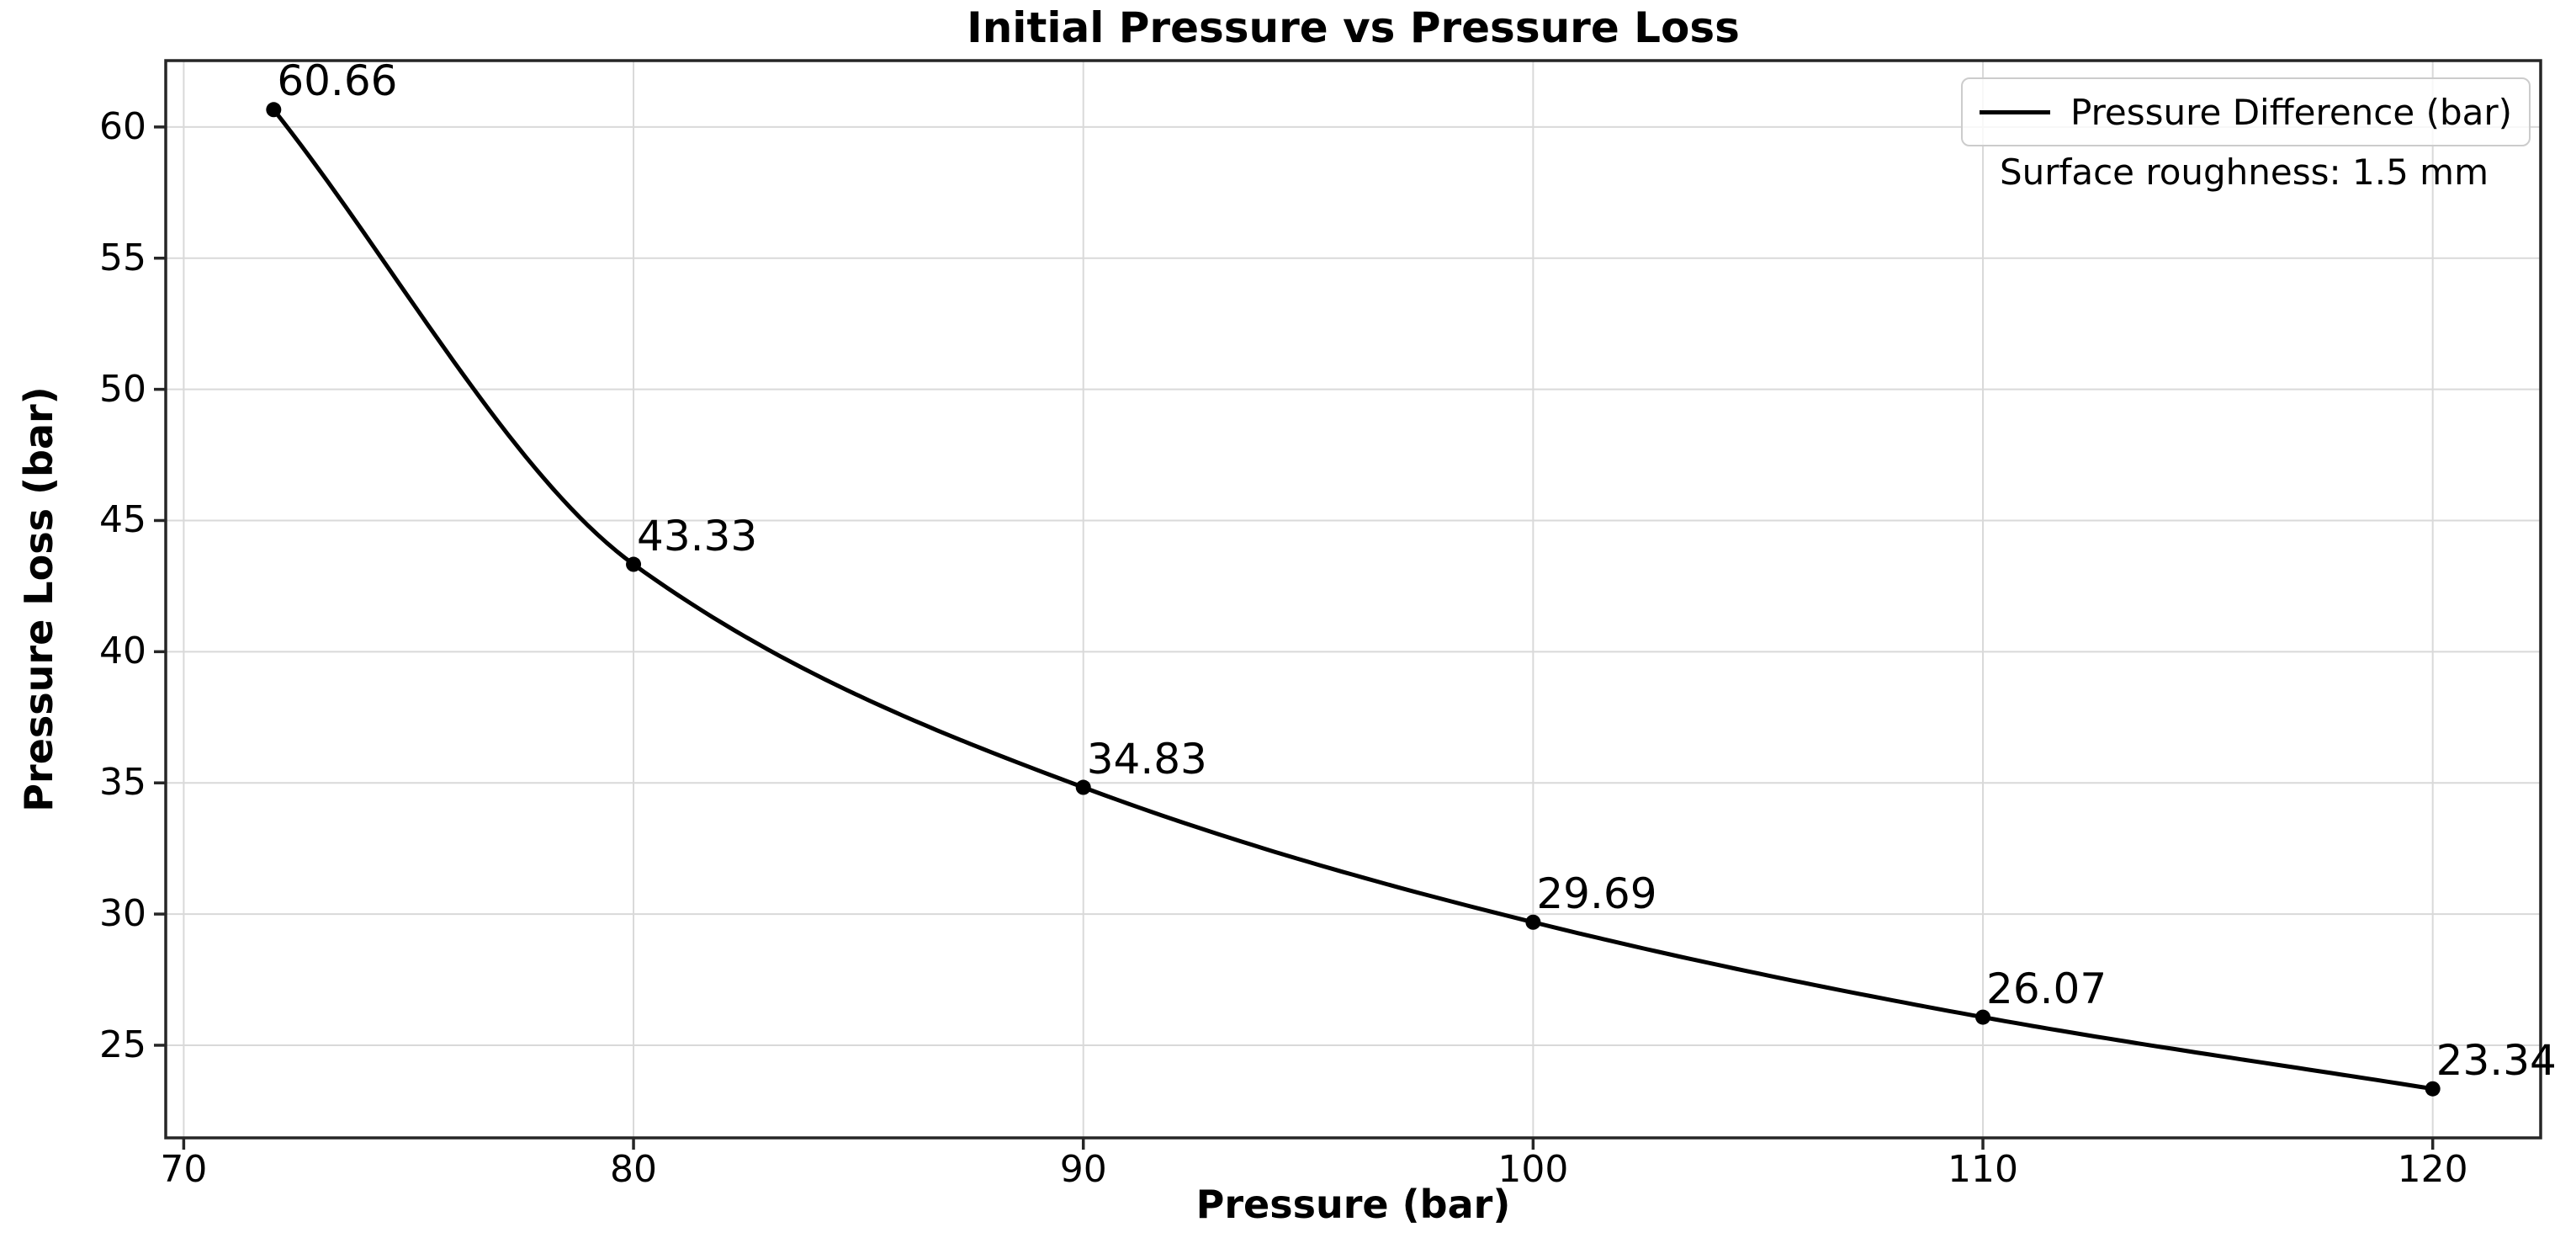 Image resolution: width=2576 pixels, height=1254 pixels. What do you see at coordinates (1596, 893) in the screenshot?
I see `point-label: 29.69` at bounding box center [1596, 893].